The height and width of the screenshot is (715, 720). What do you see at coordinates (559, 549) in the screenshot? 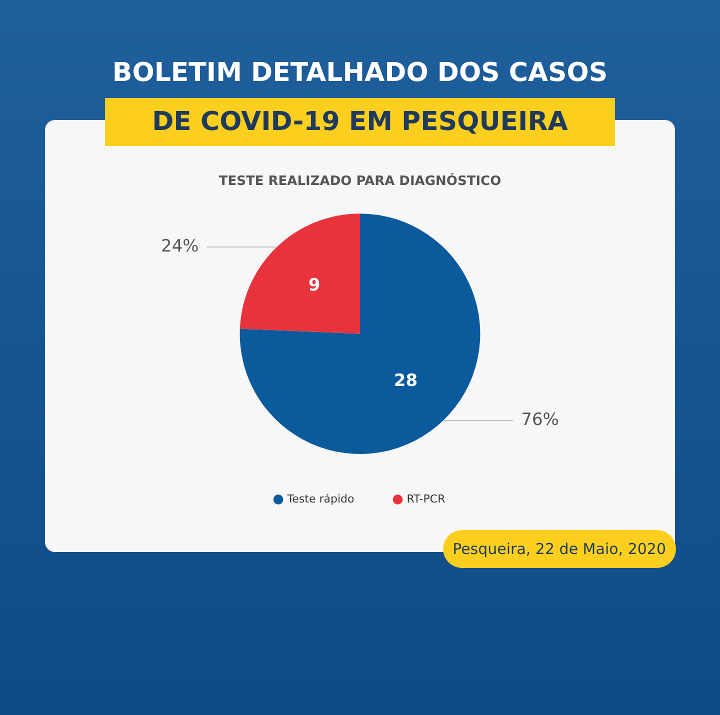
I see `text: Pesqueira, 22 de Maio, 2020` at bounding box center [559, 549].